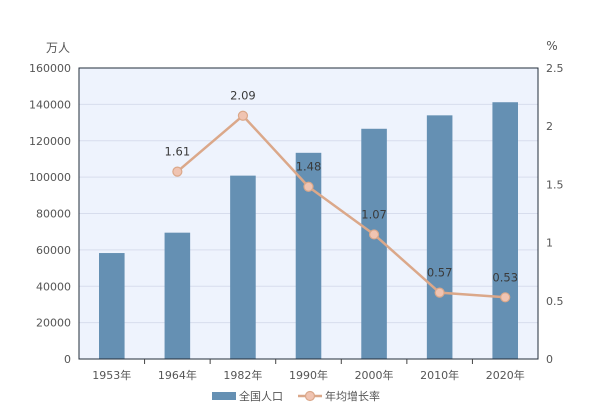 The width and height of the screenshot is (596, 415). What do you see at coordinates (505, 375) in the screenshot?
I see `x-tick-label: 2020年` at bounding box center [505, 375].